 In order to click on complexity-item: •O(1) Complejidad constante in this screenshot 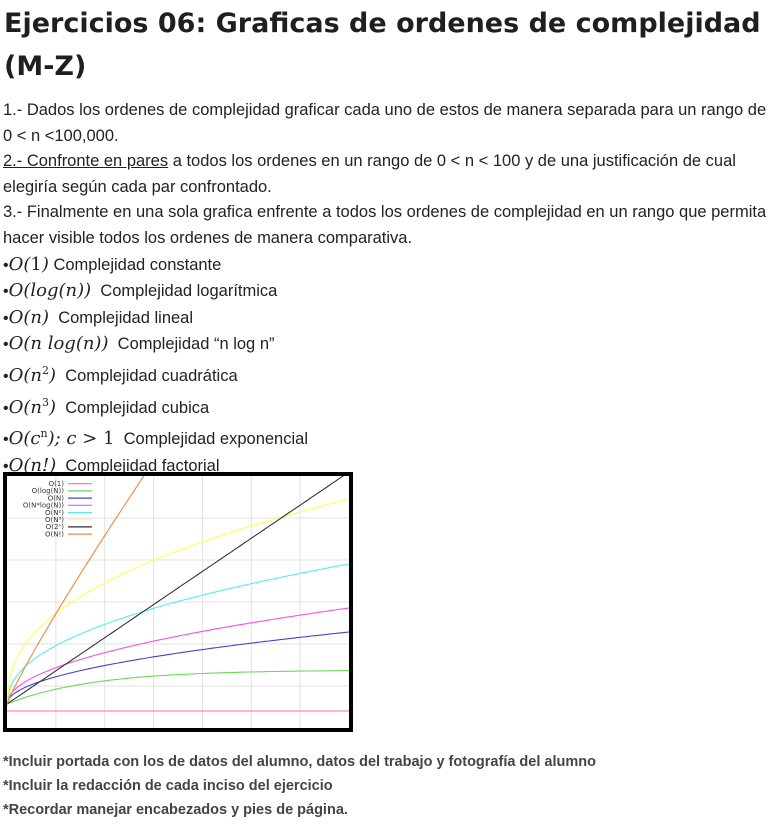, I will do `click(388, 265)`.